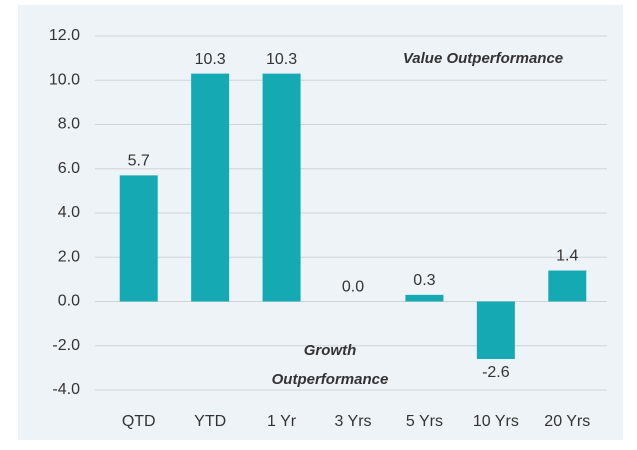 The image size is (637, 450). Describe the element at coordinates (496, 421) in the screenshot. I see `x-tick-label: 10 Yrs` at that location.